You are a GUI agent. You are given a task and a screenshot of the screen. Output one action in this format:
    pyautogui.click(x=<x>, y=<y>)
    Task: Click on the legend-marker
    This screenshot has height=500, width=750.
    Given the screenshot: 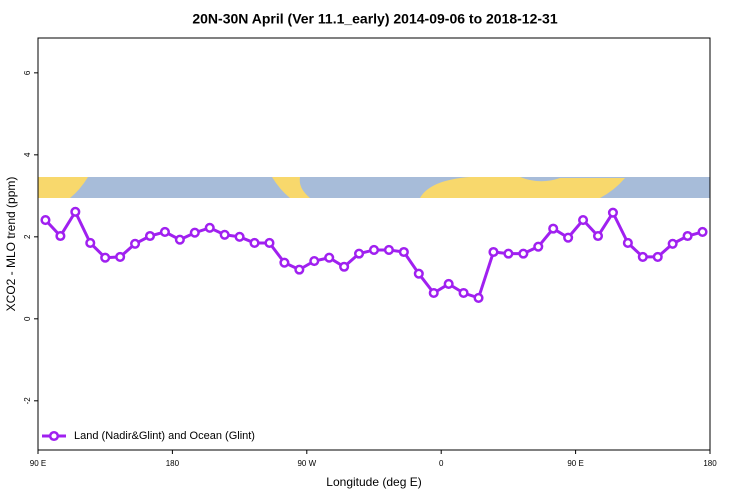 What is the action you would take?
    pyautogui.click(x=54, y=436)
    